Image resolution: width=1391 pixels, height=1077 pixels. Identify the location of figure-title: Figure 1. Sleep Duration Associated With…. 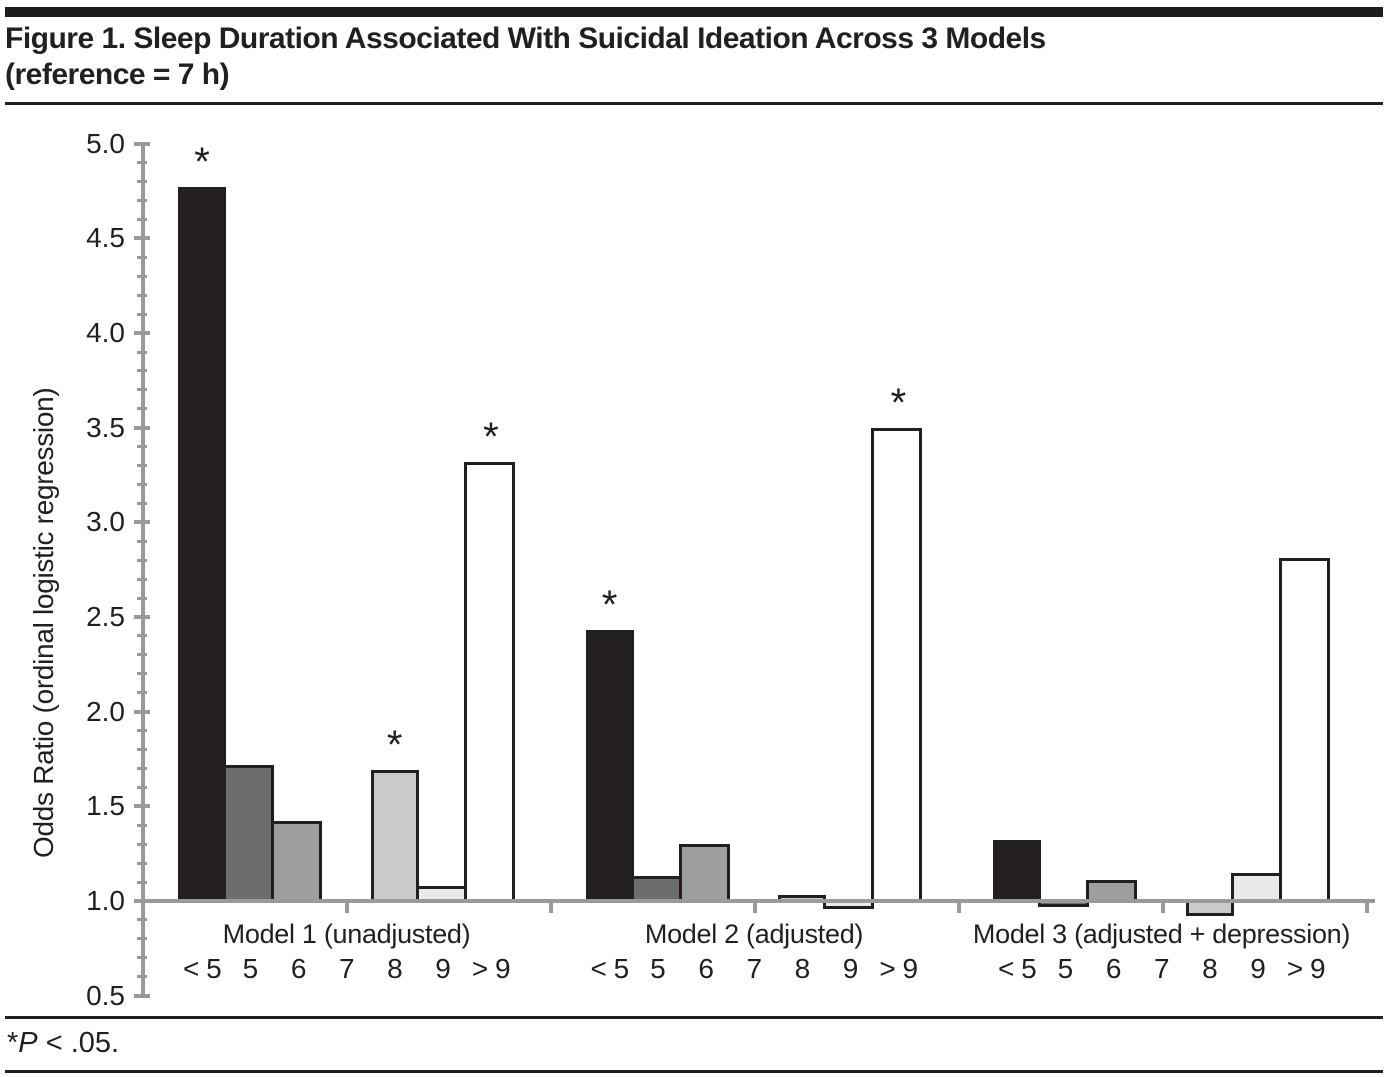
(695, 57).